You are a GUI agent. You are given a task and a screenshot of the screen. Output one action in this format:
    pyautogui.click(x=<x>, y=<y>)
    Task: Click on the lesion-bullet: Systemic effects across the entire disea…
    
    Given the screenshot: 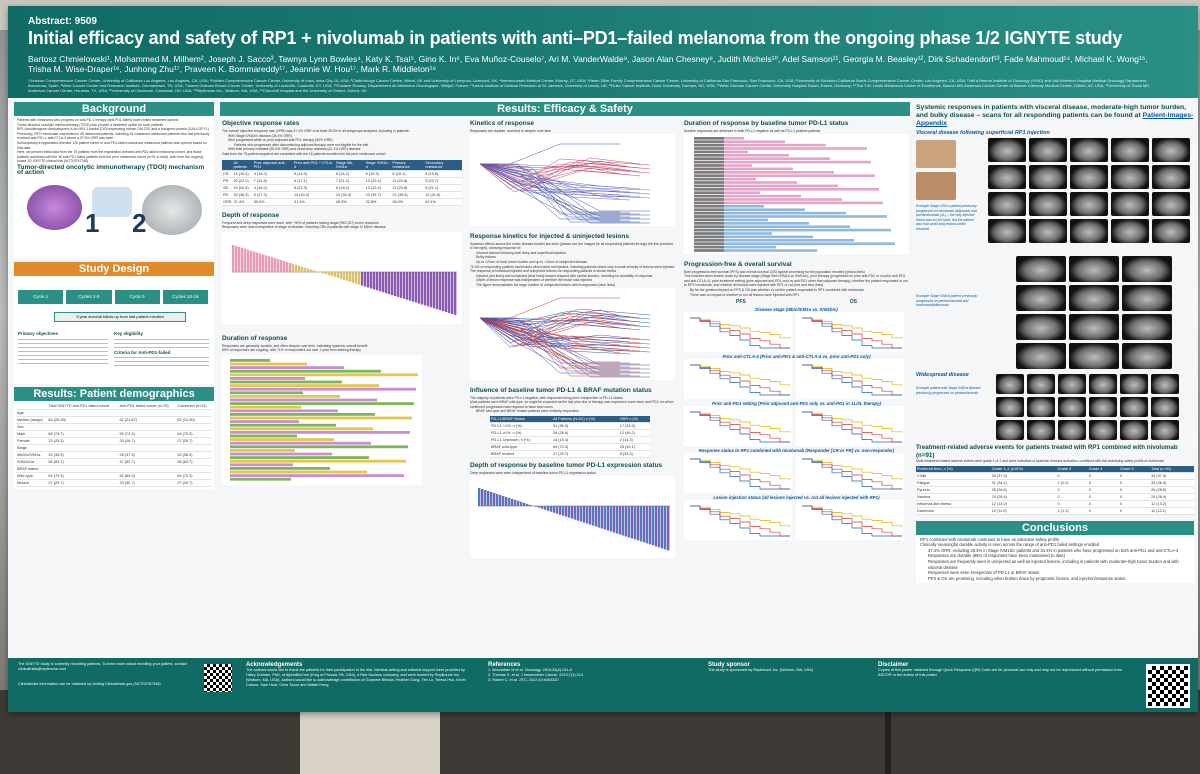 What is the action you would take?
    pyautogui.click(x=571, y=246)
    